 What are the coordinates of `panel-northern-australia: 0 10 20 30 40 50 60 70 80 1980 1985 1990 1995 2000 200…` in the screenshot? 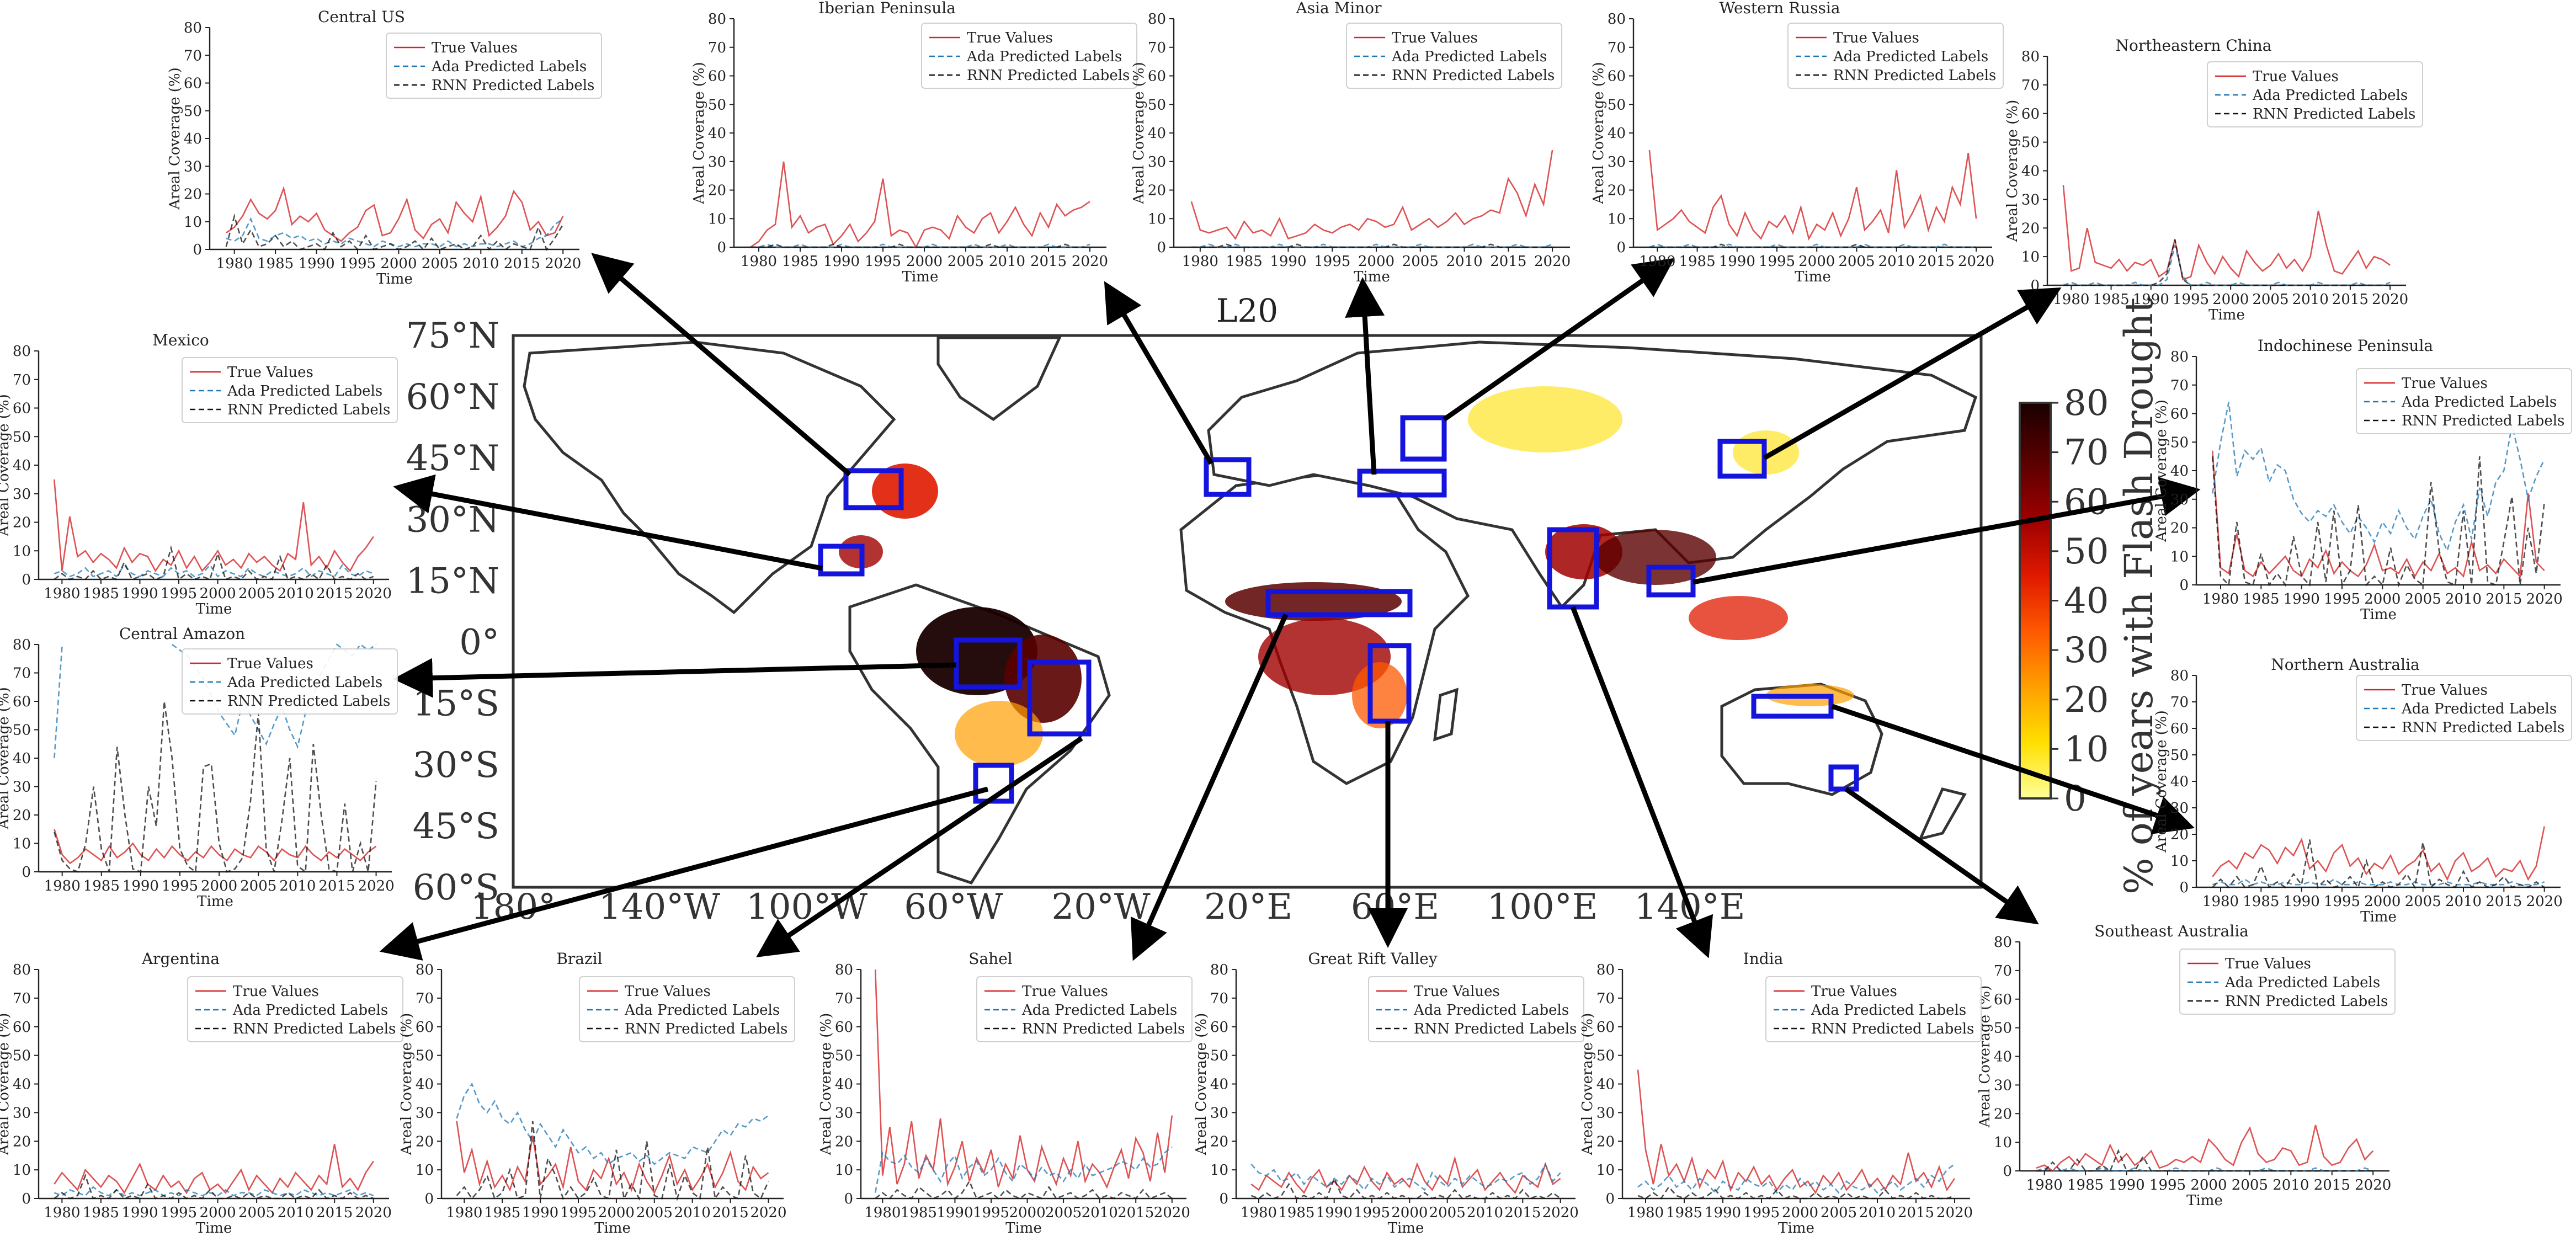 It's located at (2362, 790).